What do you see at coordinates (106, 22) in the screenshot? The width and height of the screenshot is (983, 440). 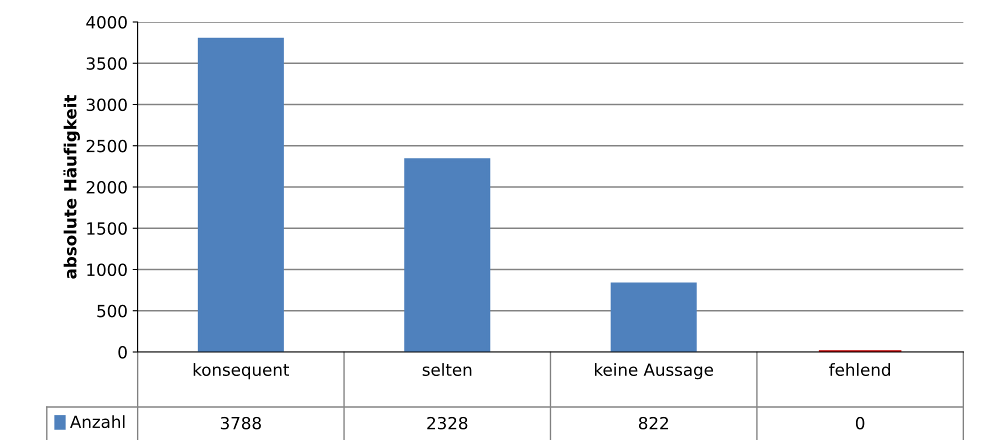 I see `y-tick-label: 4000` at bounding box center [106, 22].